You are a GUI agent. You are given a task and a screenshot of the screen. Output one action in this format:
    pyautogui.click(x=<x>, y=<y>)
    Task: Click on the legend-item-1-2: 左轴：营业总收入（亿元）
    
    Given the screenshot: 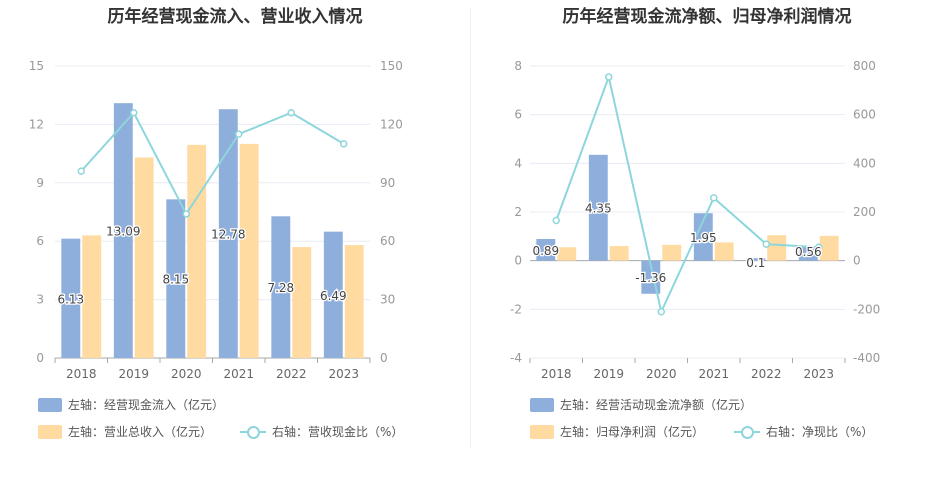 What is the action you would take?
    pyautogui.click(x=125, y=431)
    